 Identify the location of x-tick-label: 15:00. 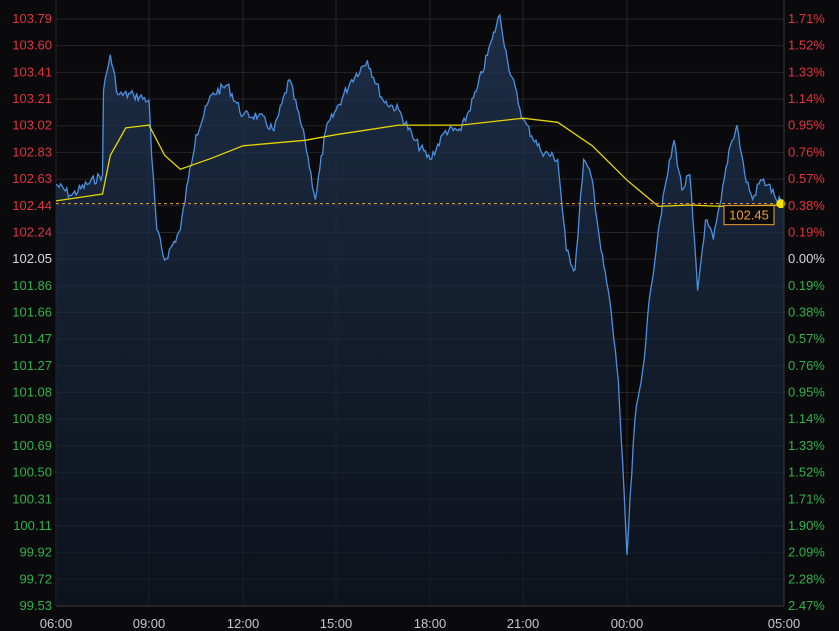
(336, 623).